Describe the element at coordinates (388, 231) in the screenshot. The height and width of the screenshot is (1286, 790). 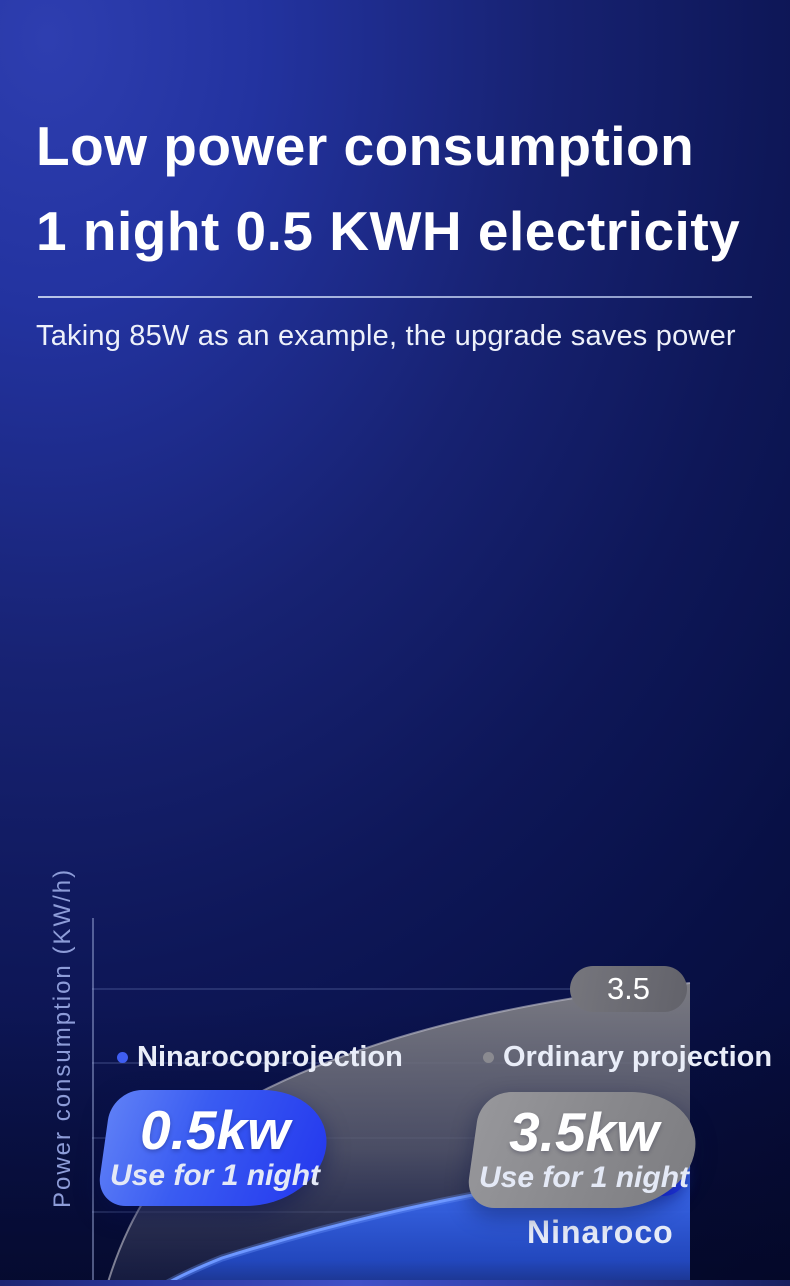
I see `title-line-2: 1 night 0.5 KWH electricity` at that location.